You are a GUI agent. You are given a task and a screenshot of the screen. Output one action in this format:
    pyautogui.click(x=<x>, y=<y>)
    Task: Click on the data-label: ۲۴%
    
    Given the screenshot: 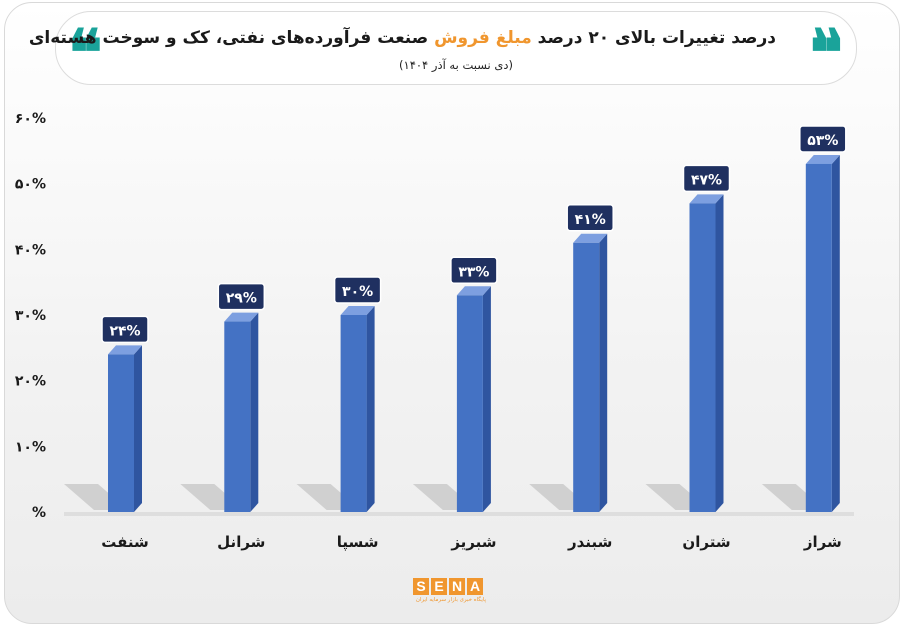 What is the action you would take?
    pyautogui.click(x=124, y=331)
    